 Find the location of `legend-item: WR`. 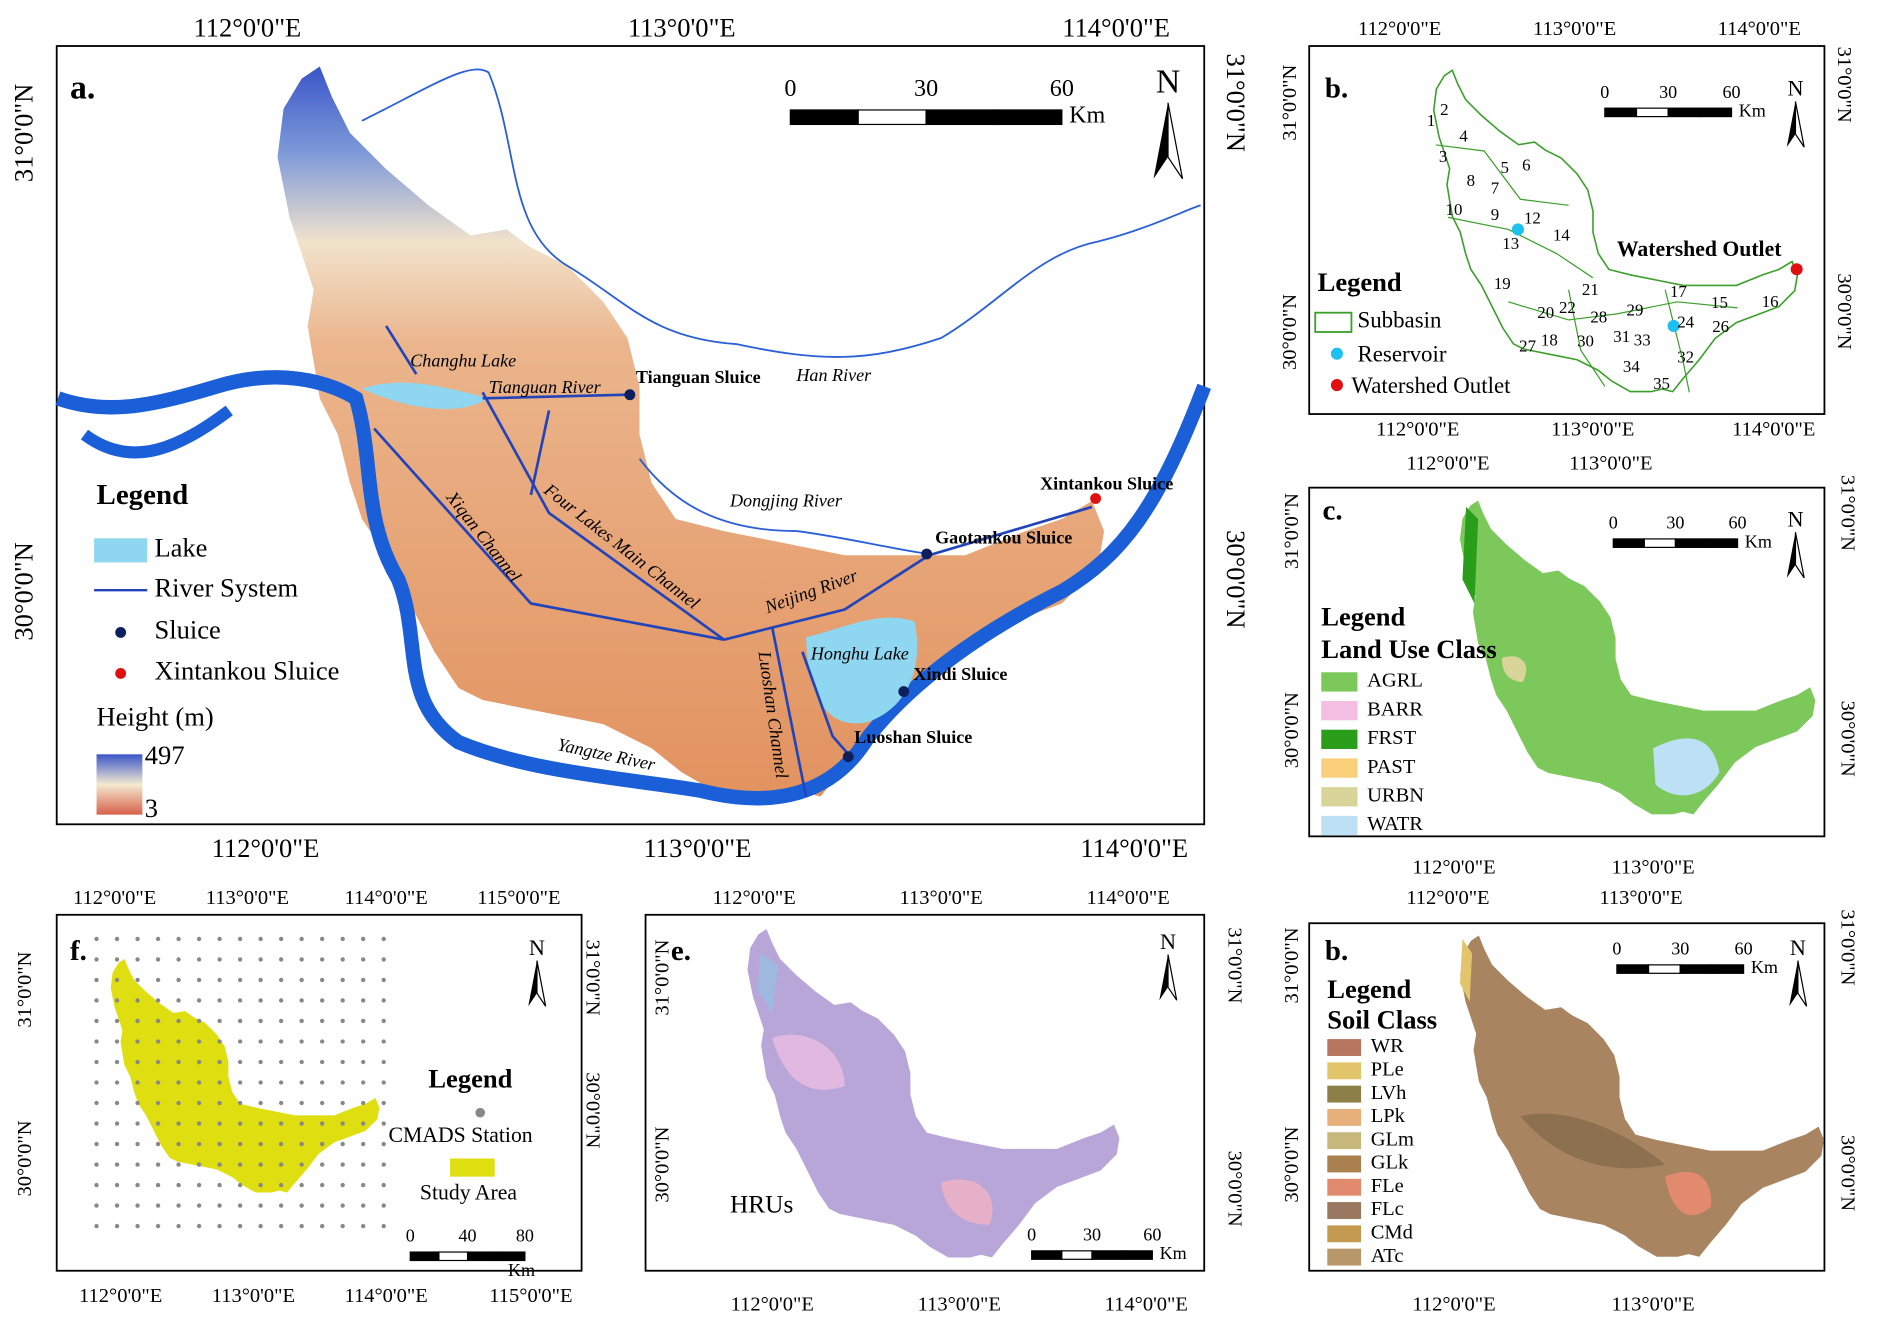

legend-item: WR is located at coordinates (1387, 1046).